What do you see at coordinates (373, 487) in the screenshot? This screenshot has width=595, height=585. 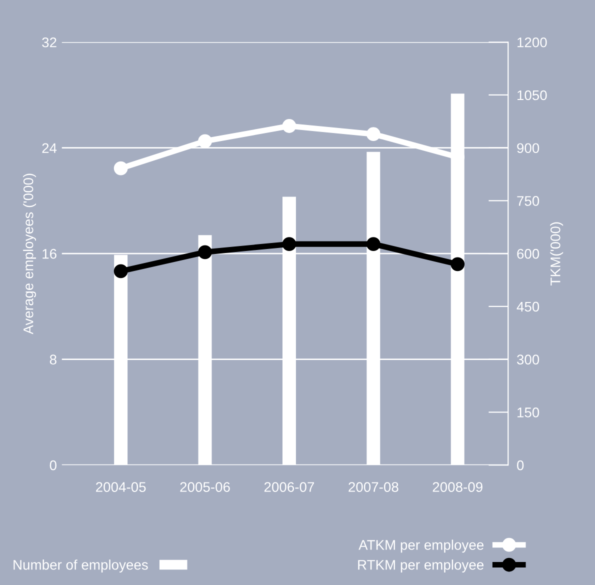 I see `x-tick-label: 2007-08` at bounding box center [373, 487].